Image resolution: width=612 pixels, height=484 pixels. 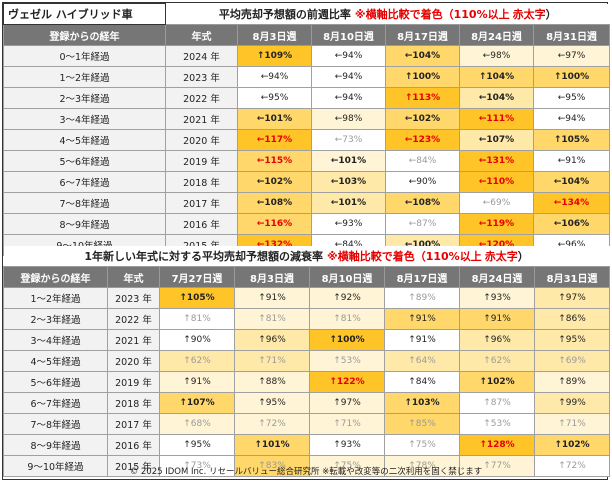 What do you see at coordinates (197, 466) in the screenshot?
I see `ratio-cell: ↑73%` at bounding box center [197, 466].